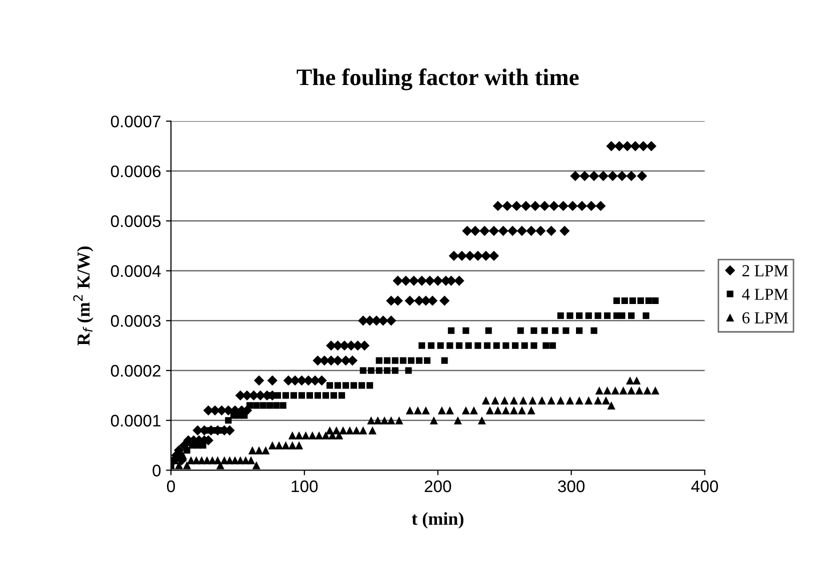 This screenshot has width=834, height=577. Describe the element at coordinates (571, 486) in the screenshot. I see `x-tick-label: 300` at that location.